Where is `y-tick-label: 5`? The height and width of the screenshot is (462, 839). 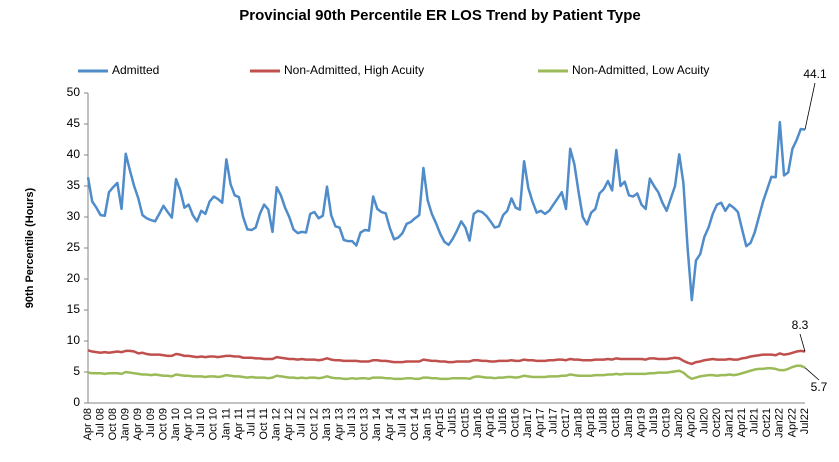 y-tick-label: 5 is located at coordinates (76, 371).